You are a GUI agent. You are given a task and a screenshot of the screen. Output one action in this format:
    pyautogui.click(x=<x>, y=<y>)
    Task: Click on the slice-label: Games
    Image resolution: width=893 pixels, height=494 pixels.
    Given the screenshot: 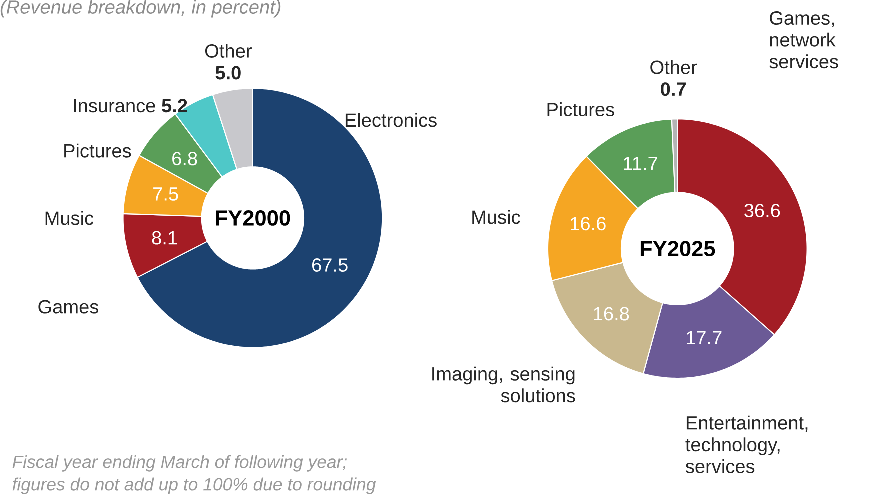 What is the action you would take?
    pyautogui.click(x=68, y=307)
    